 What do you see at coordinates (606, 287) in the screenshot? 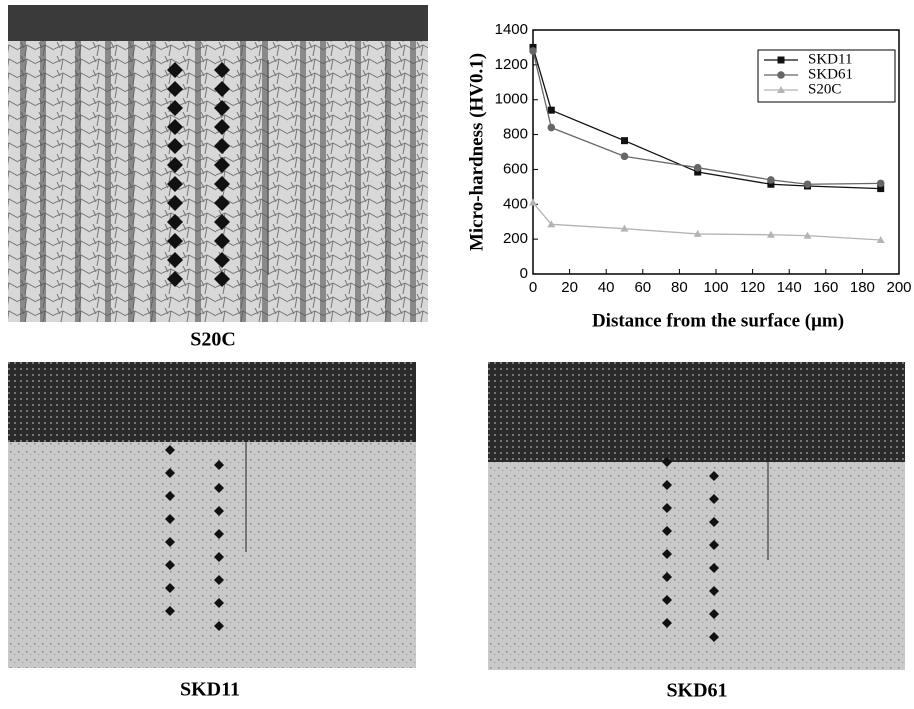
I see `x-tick-label: 40` at bounding box center [606, 287].